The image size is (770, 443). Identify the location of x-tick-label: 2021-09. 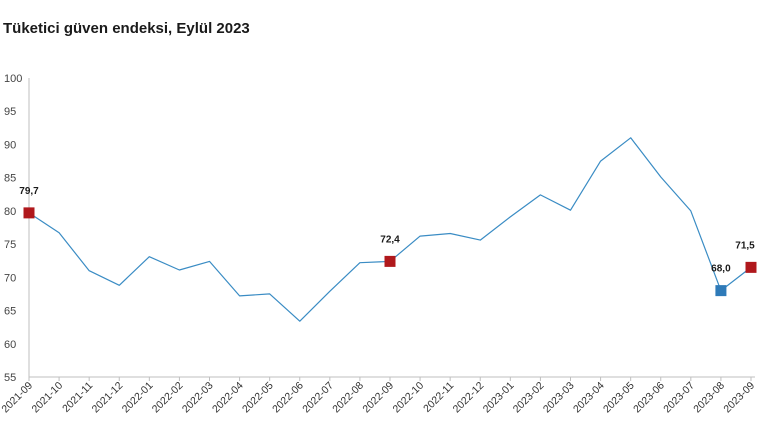
(17, 398).